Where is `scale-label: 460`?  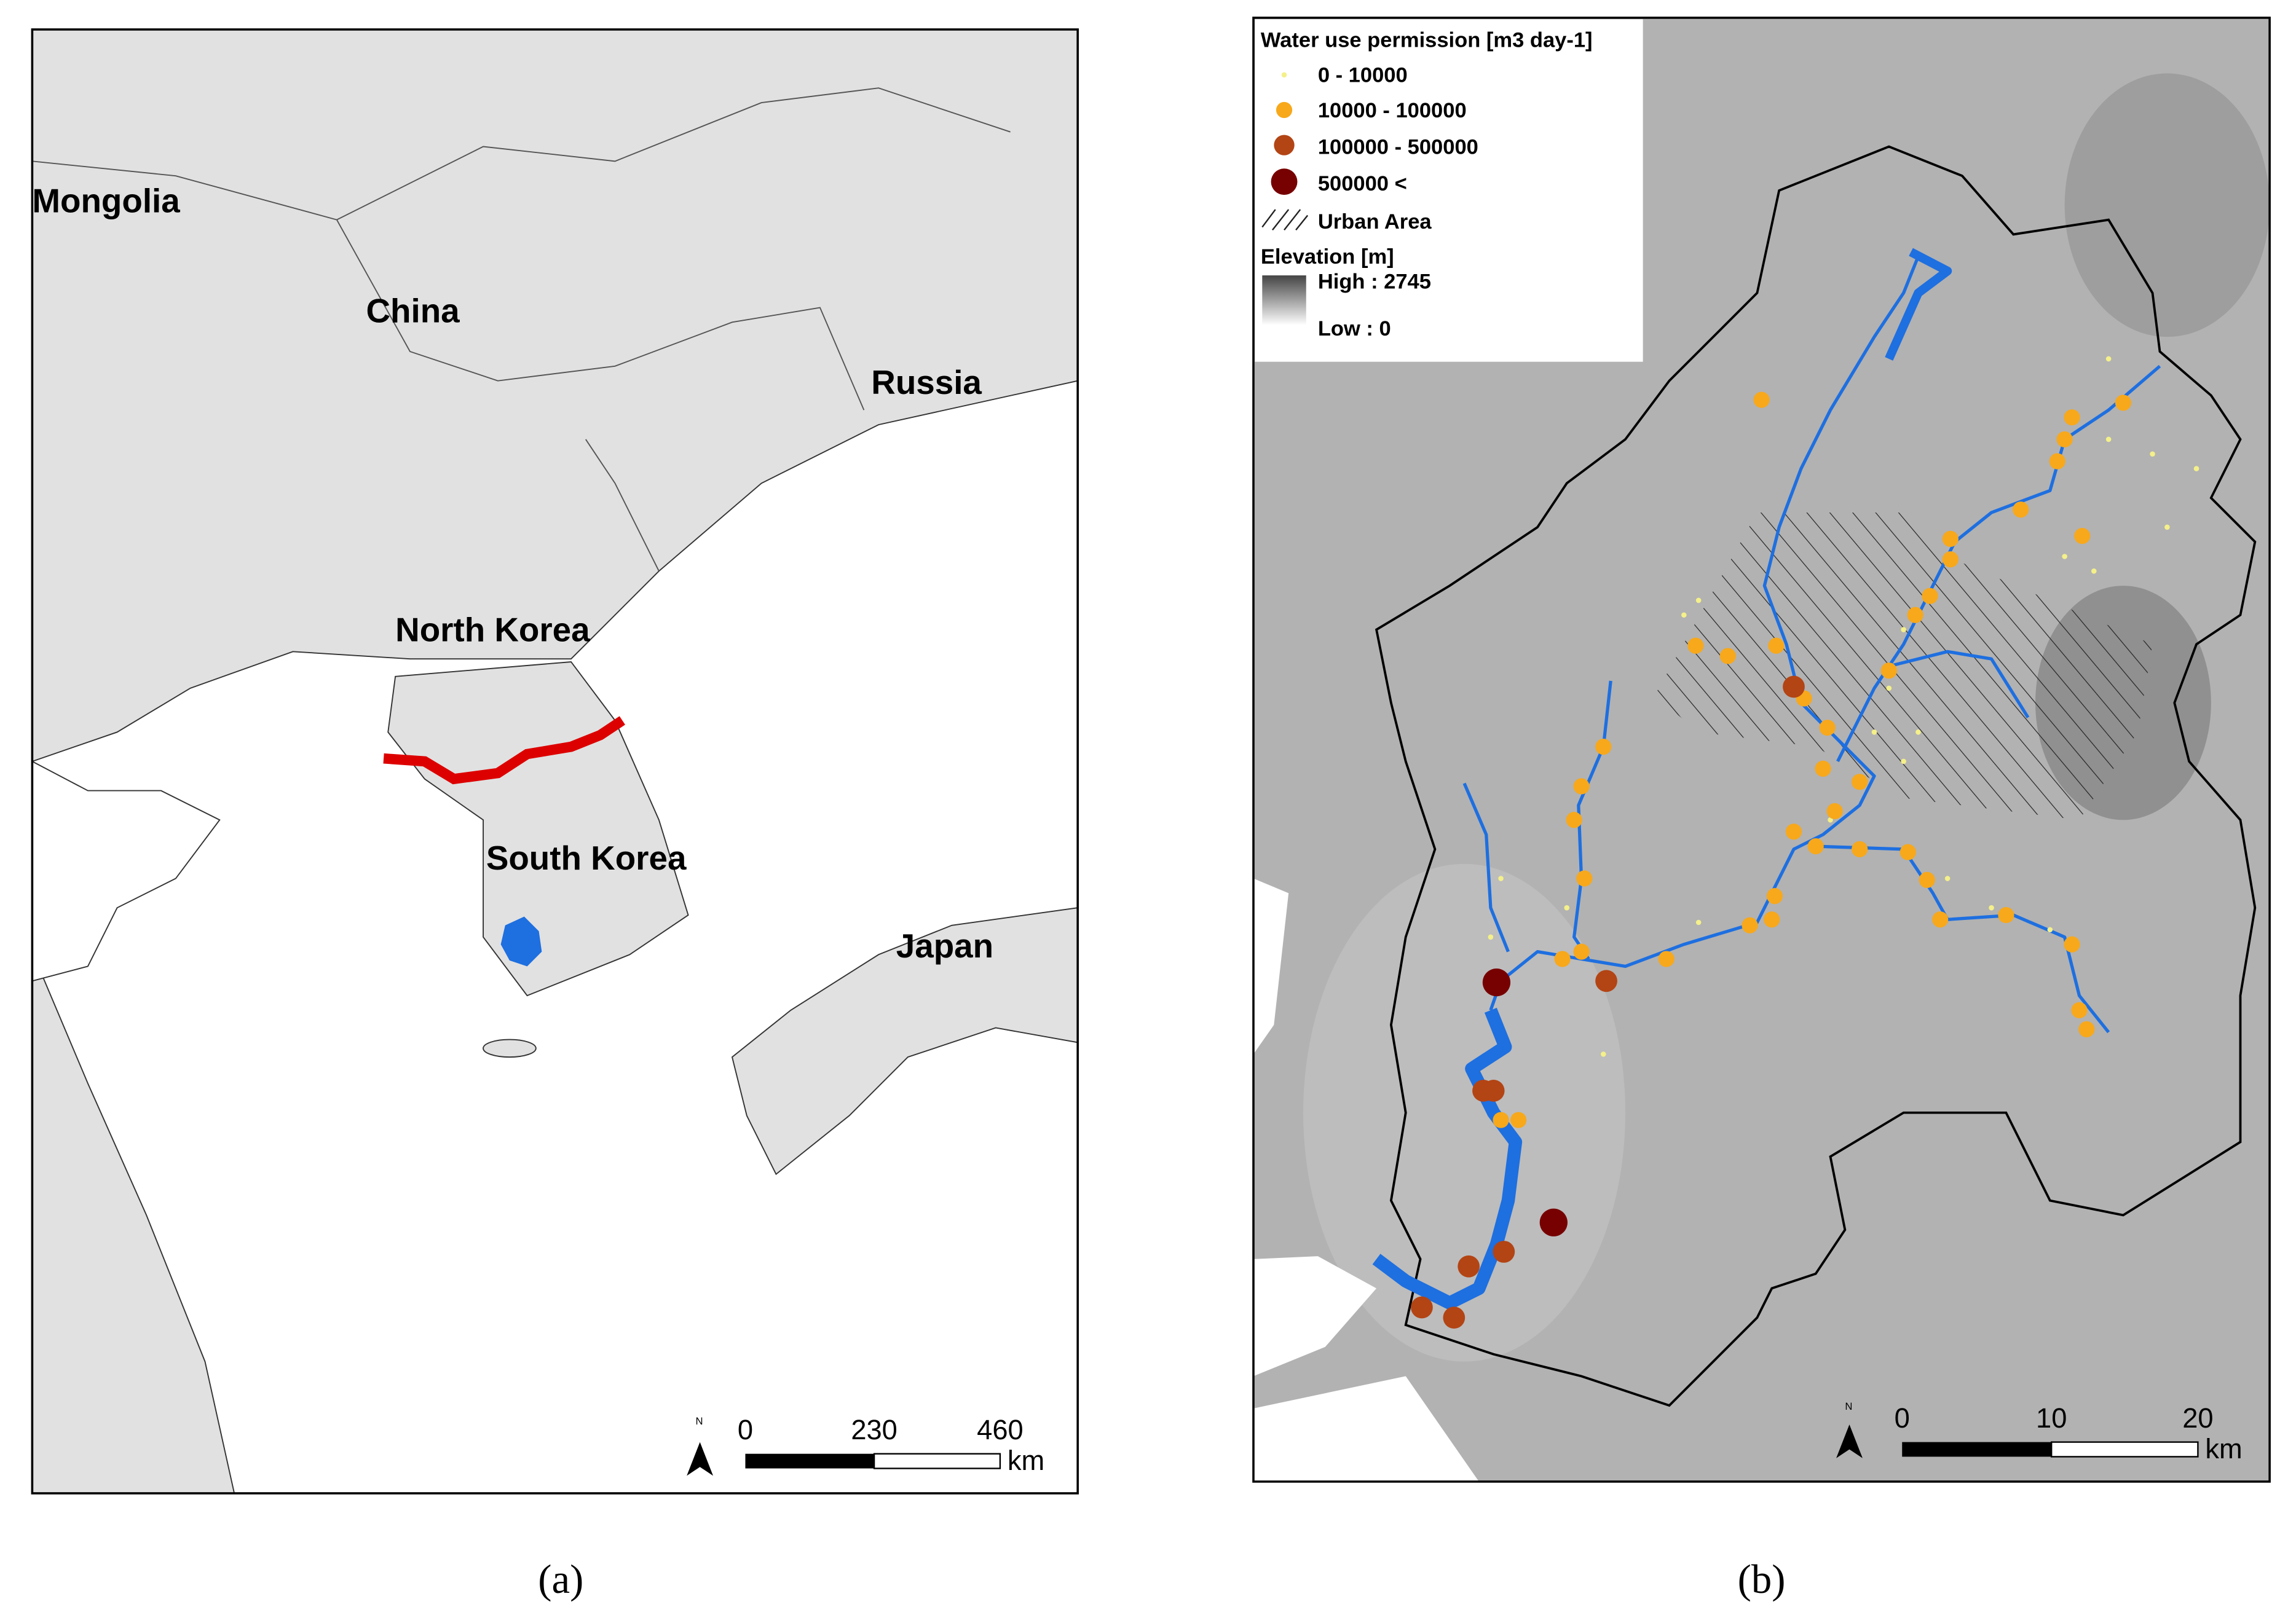 scale-label: 460 is located at coordinates (1001, 1429).